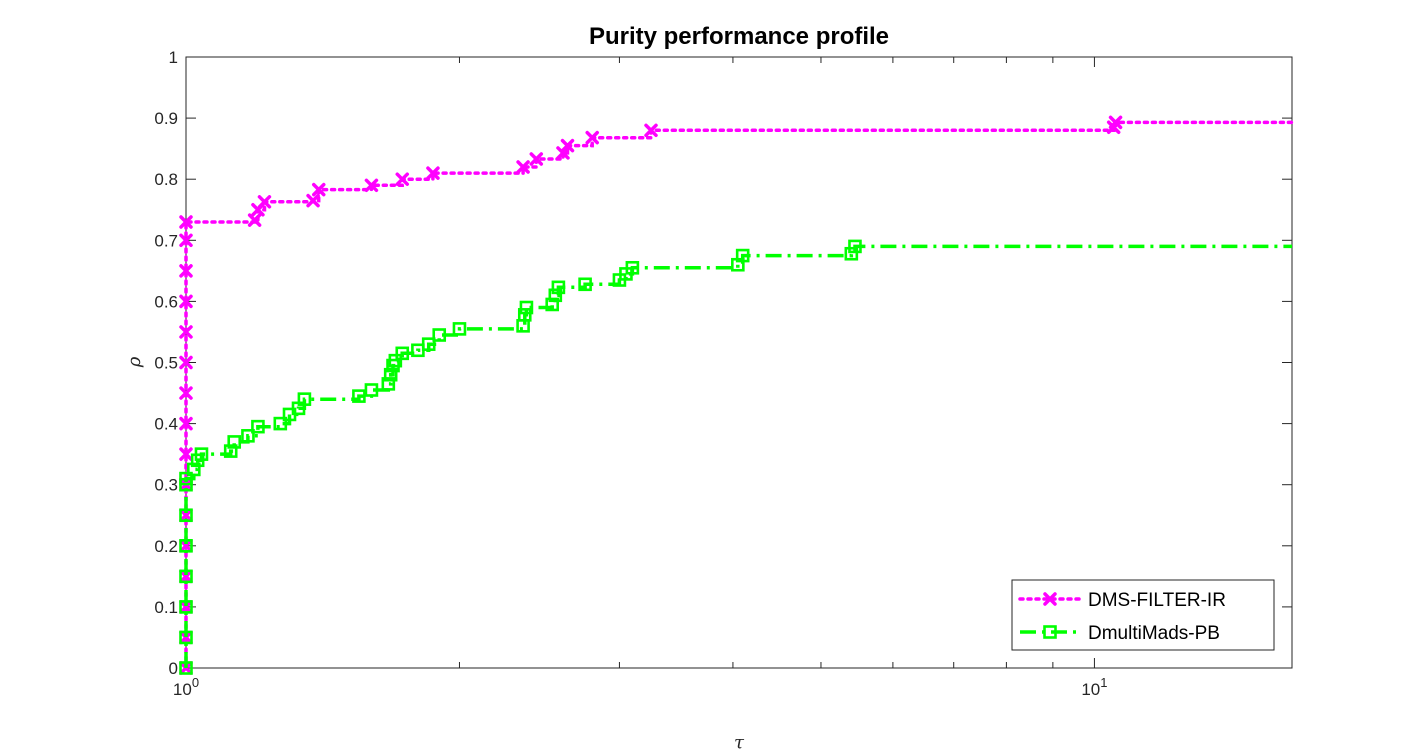  Describe the element at coordinates (173, 668) in the screenshot. I see `y-tick-label: 0` at that location.